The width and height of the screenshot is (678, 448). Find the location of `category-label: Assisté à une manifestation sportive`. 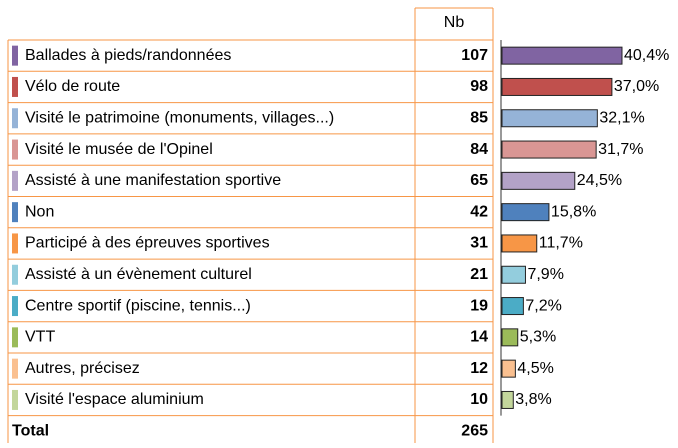

category-label: Assisté à une manifestation sportive is located at coordinates (153, 180).